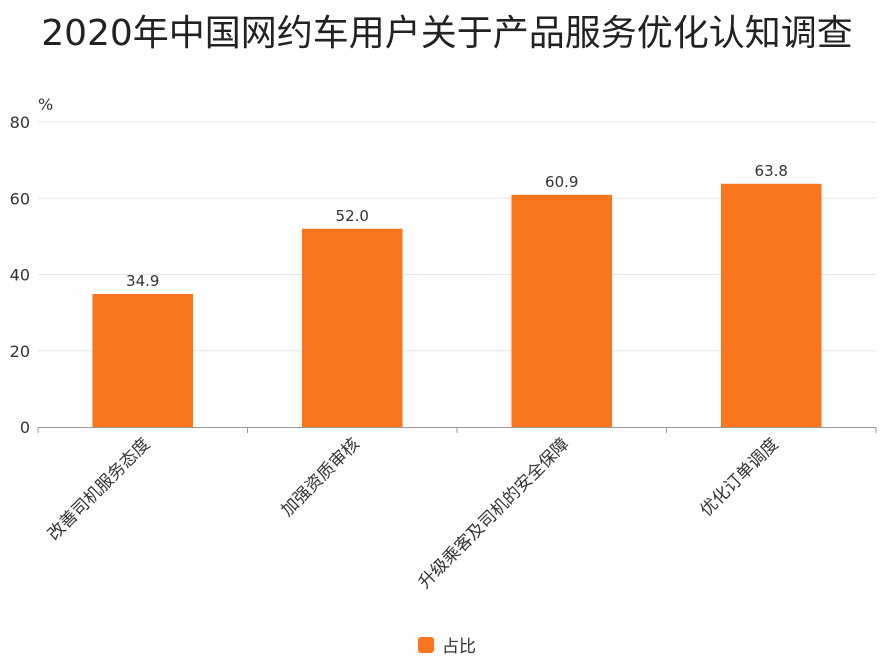 The image size is (894, 660). I want to click on legend-swatch, so click(426, 644).